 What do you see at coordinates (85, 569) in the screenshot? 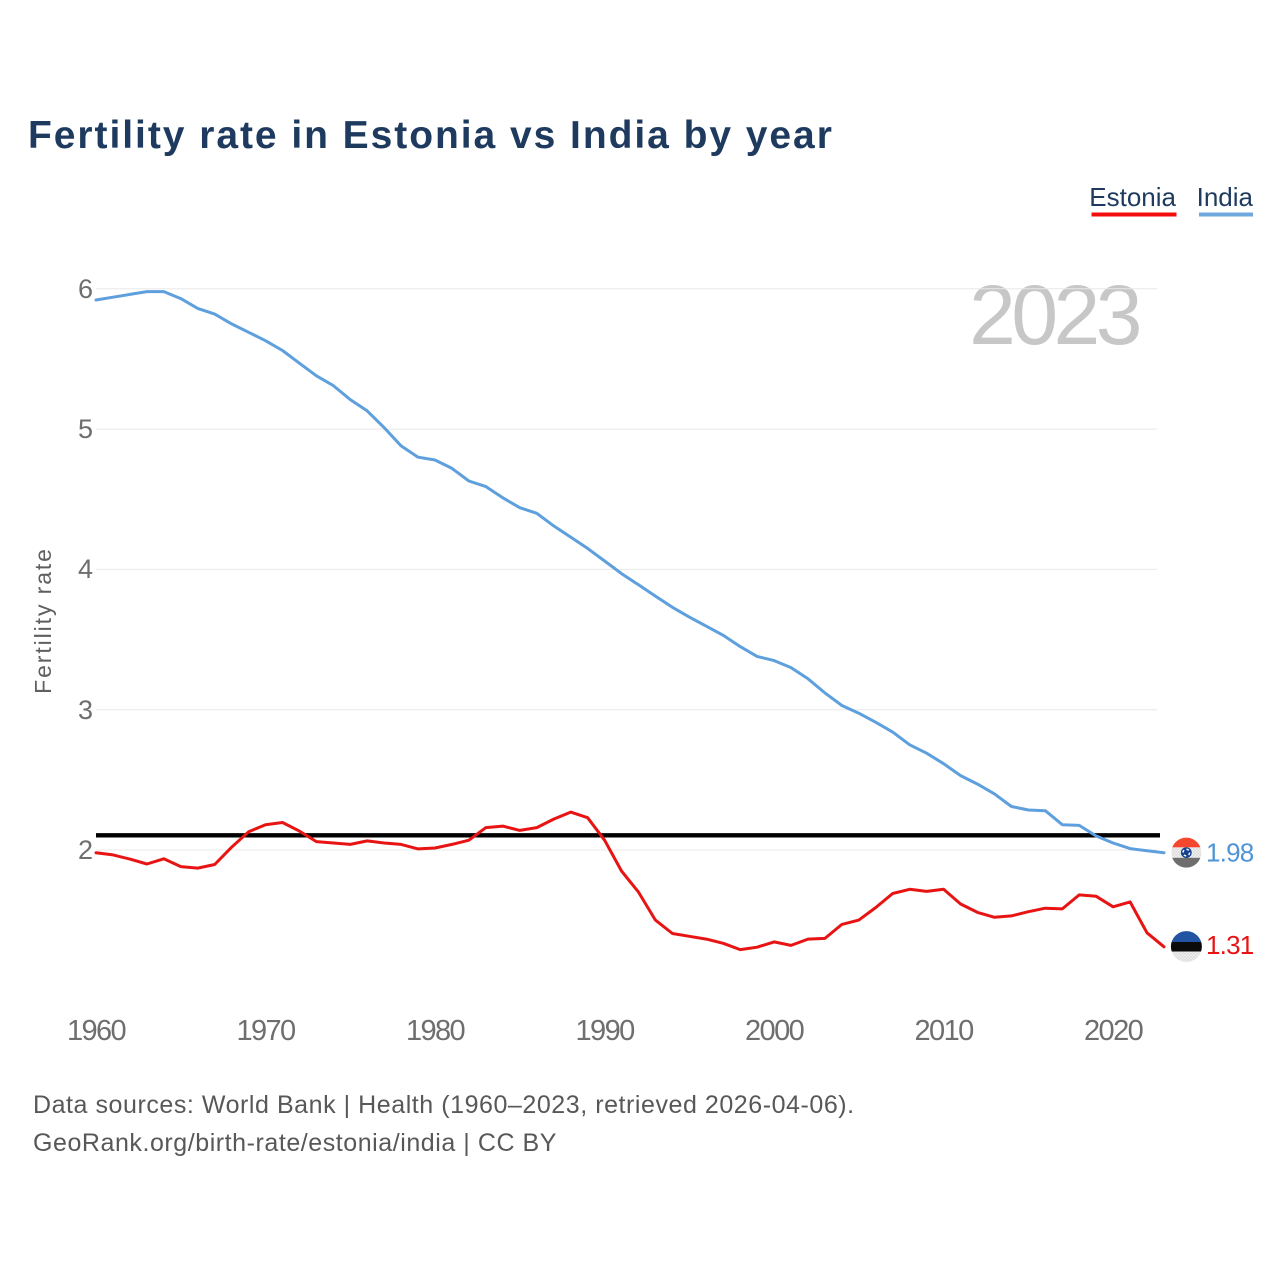
I see `svg-text: 4` at bounding box center [85, 569].